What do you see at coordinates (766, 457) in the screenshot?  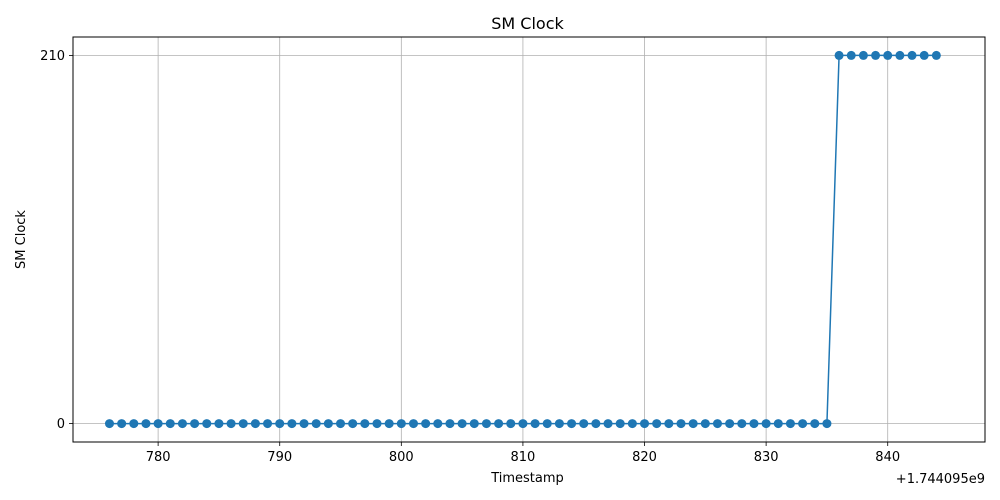 I see `x-tick-label: 830` at bounding box center [766, 457].